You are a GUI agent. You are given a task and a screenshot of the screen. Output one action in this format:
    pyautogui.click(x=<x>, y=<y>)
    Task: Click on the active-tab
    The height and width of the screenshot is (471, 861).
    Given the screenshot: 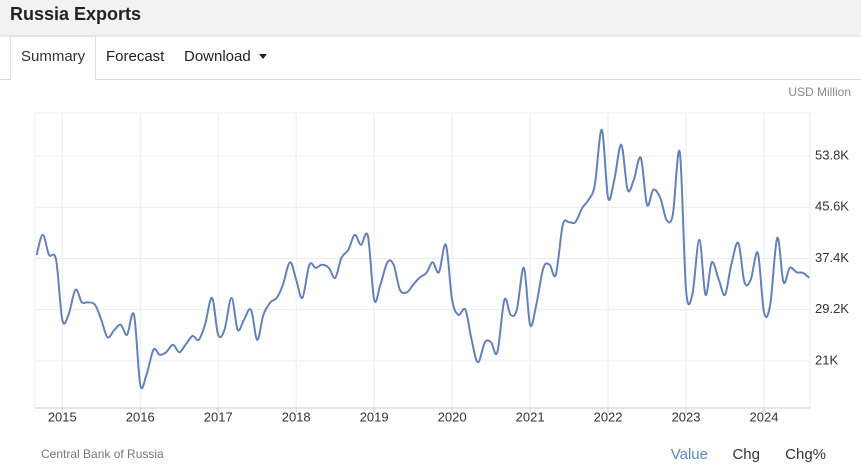 What is the action you would take?
    pyautogui.click(x=53, y=58)
    